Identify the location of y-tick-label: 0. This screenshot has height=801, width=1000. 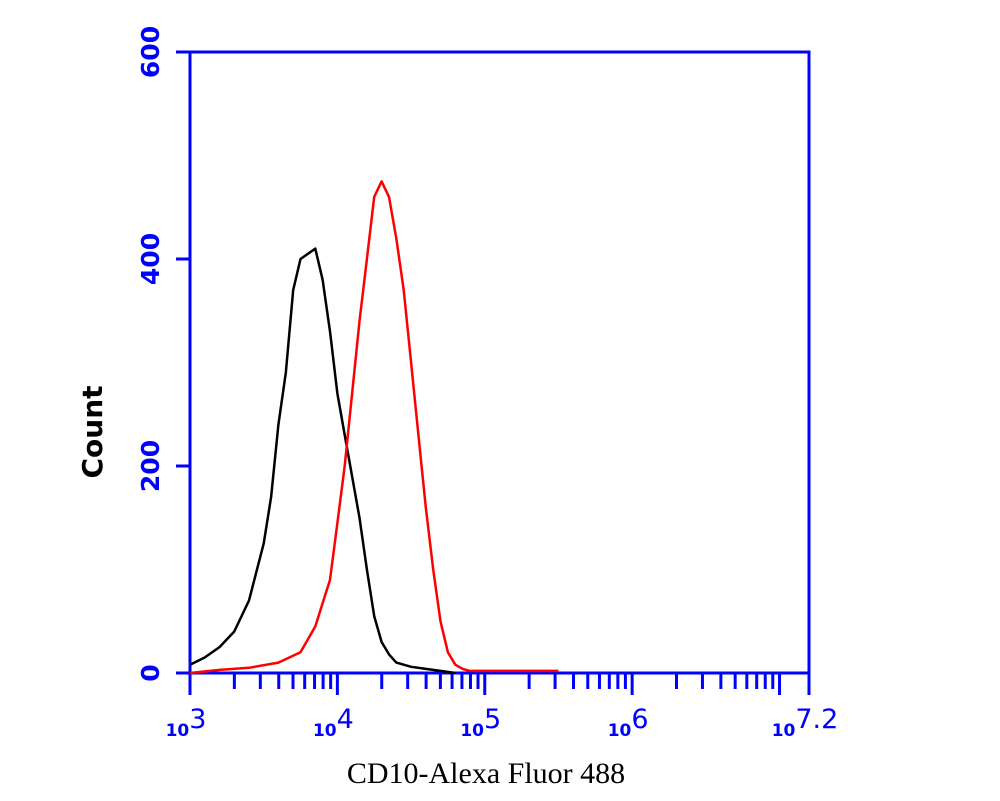
(150, 672).